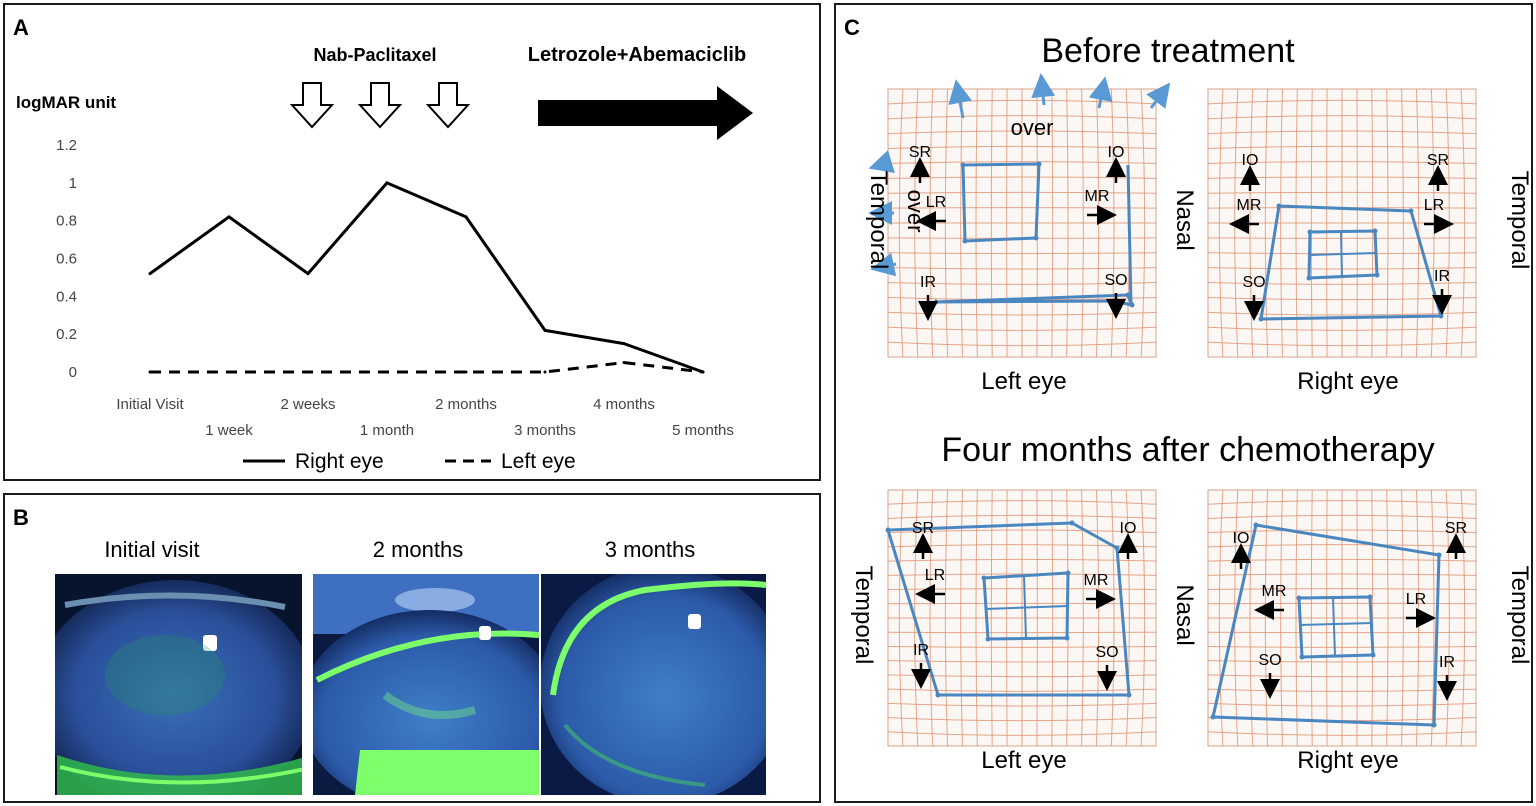 The width and height of the screenshot is (1536, 806). Describe the element at coordinates (66, 145) in the screenshot. I see `y-tick-label: 1.2` at that location.